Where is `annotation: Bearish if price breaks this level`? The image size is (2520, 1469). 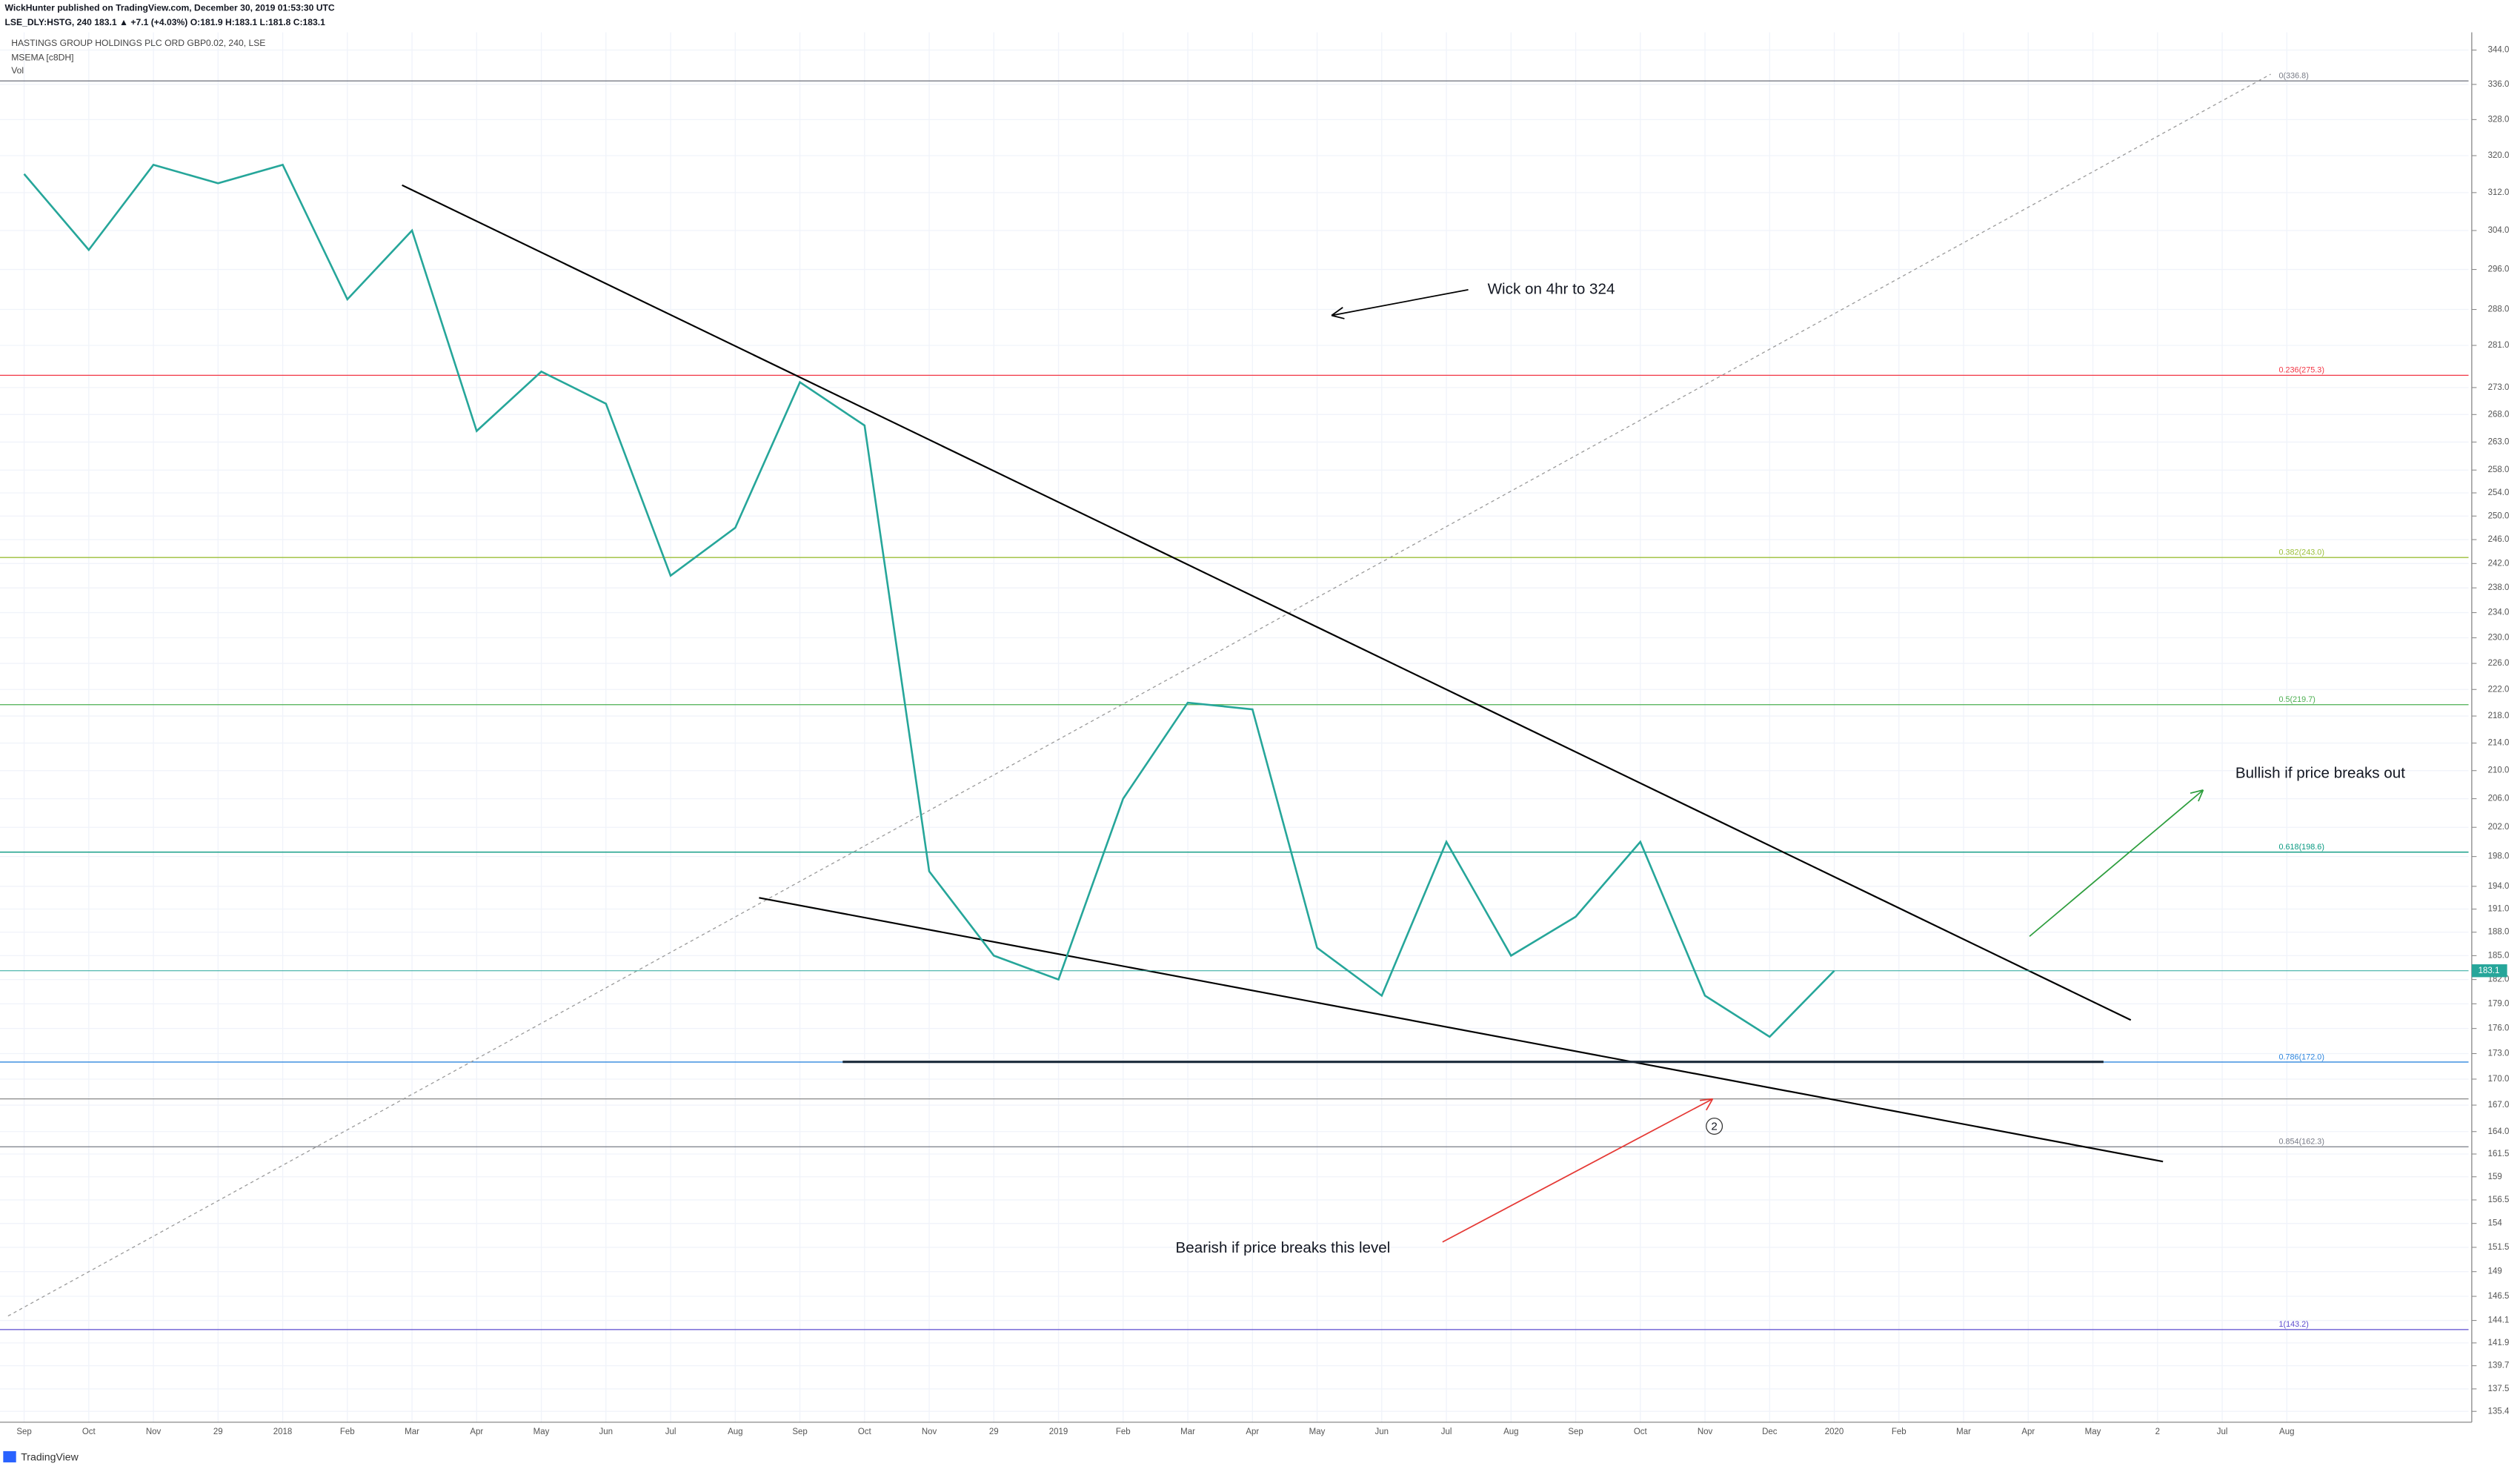 annotation: Bearish if price breaks this level is located at coordinates (1283, 1247).